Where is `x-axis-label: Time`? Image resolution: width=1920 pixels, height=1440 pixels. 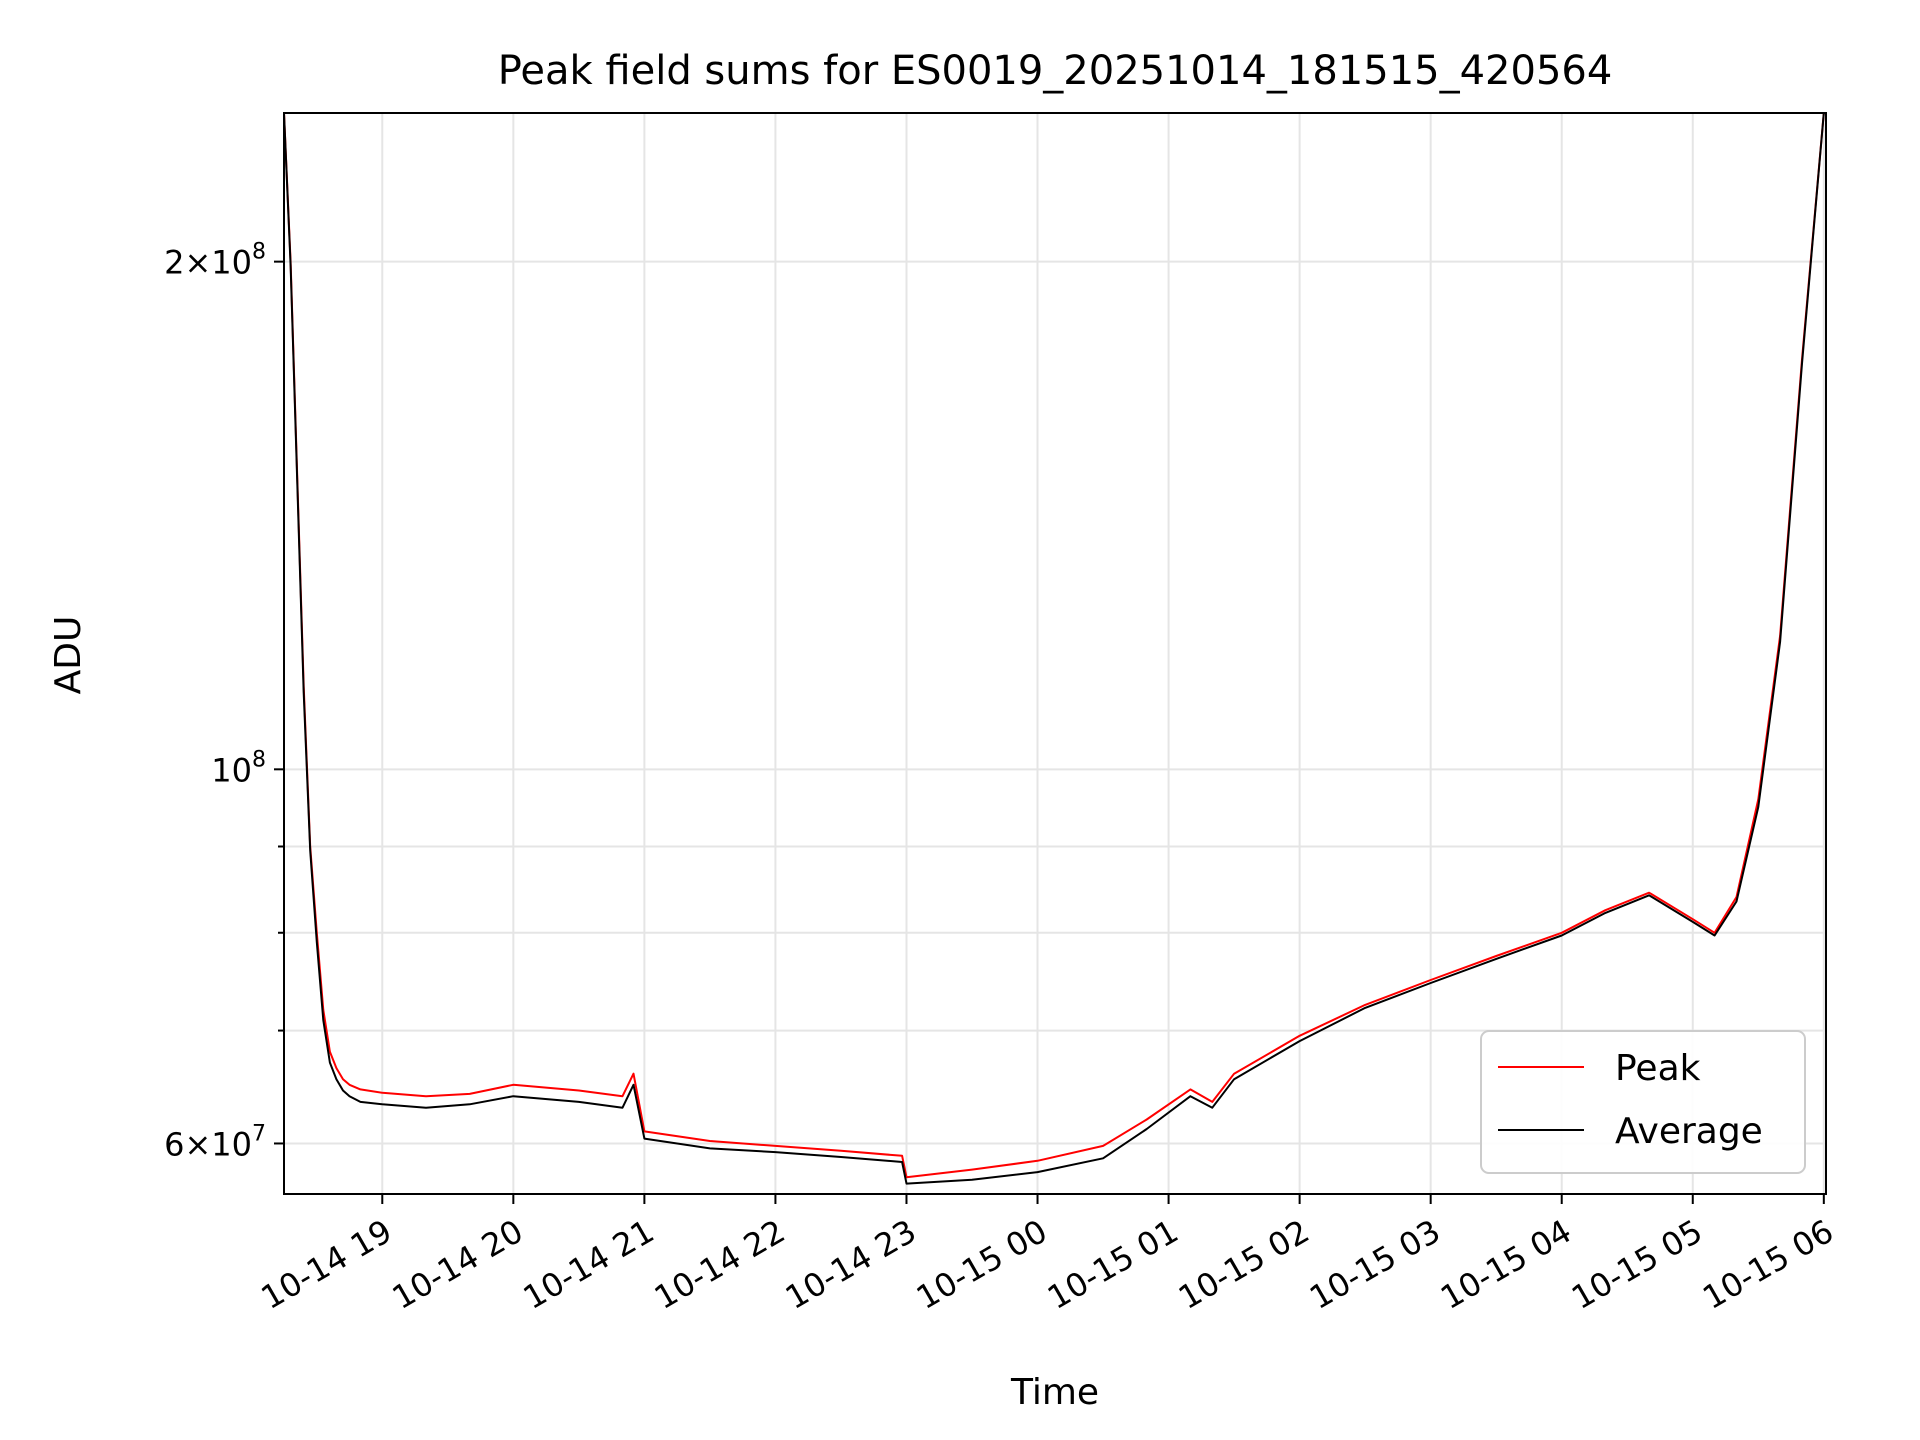 x-axis-label: Time is located at coordinates (1054, 1392).